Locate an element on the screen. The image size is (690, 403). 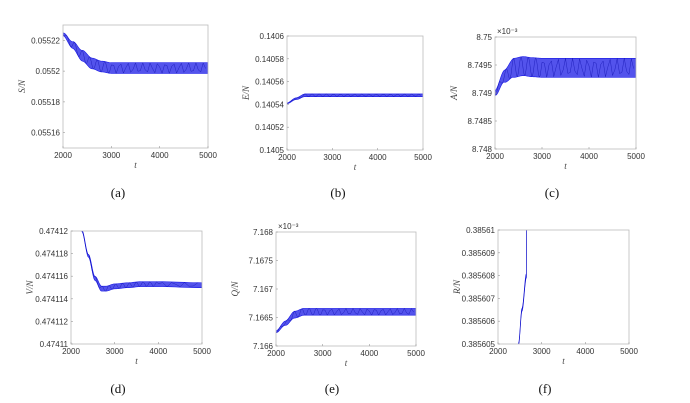
y-tick-label: 0.474112 is located at coordinates (51, 321).